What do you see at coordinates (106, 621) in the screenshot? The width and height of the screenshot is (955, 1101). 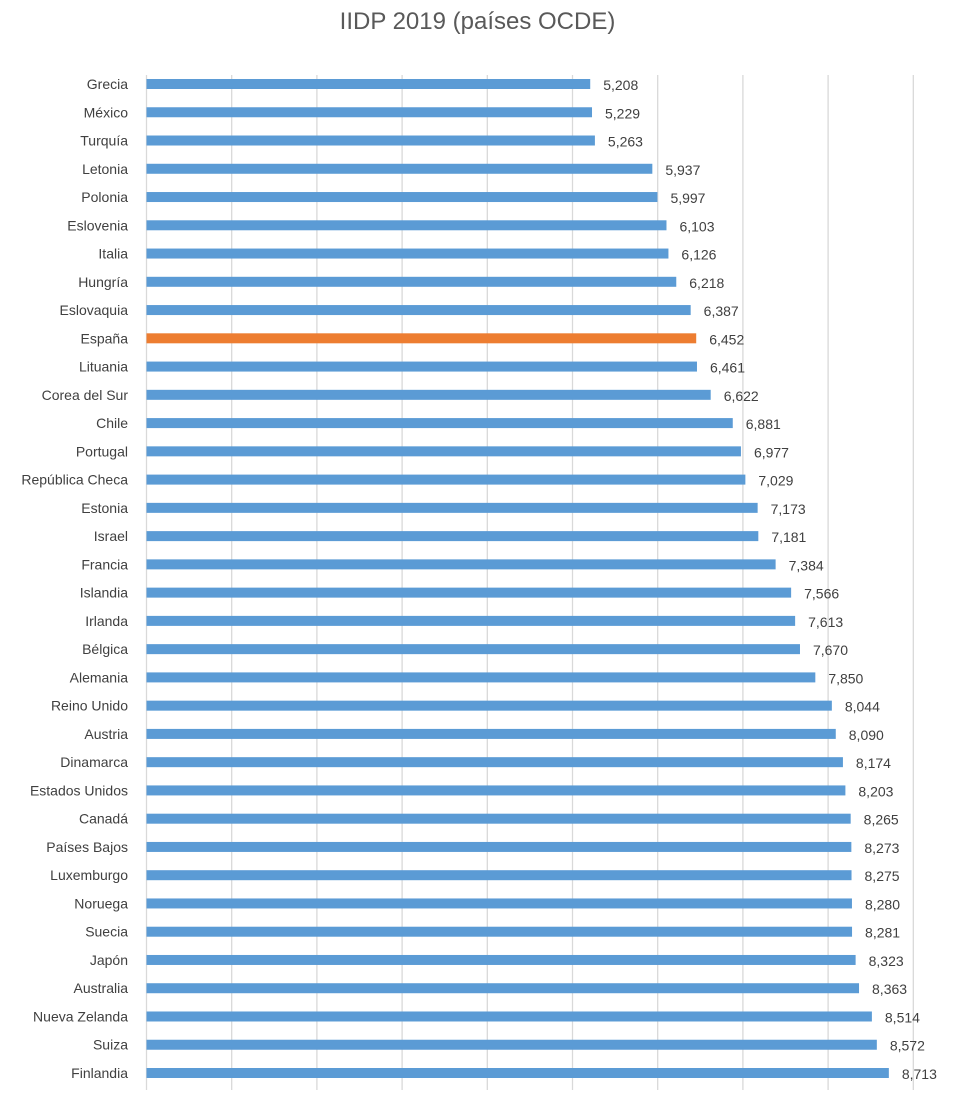 I see `category-label: Irlanda` at bounding box center [106, 621].